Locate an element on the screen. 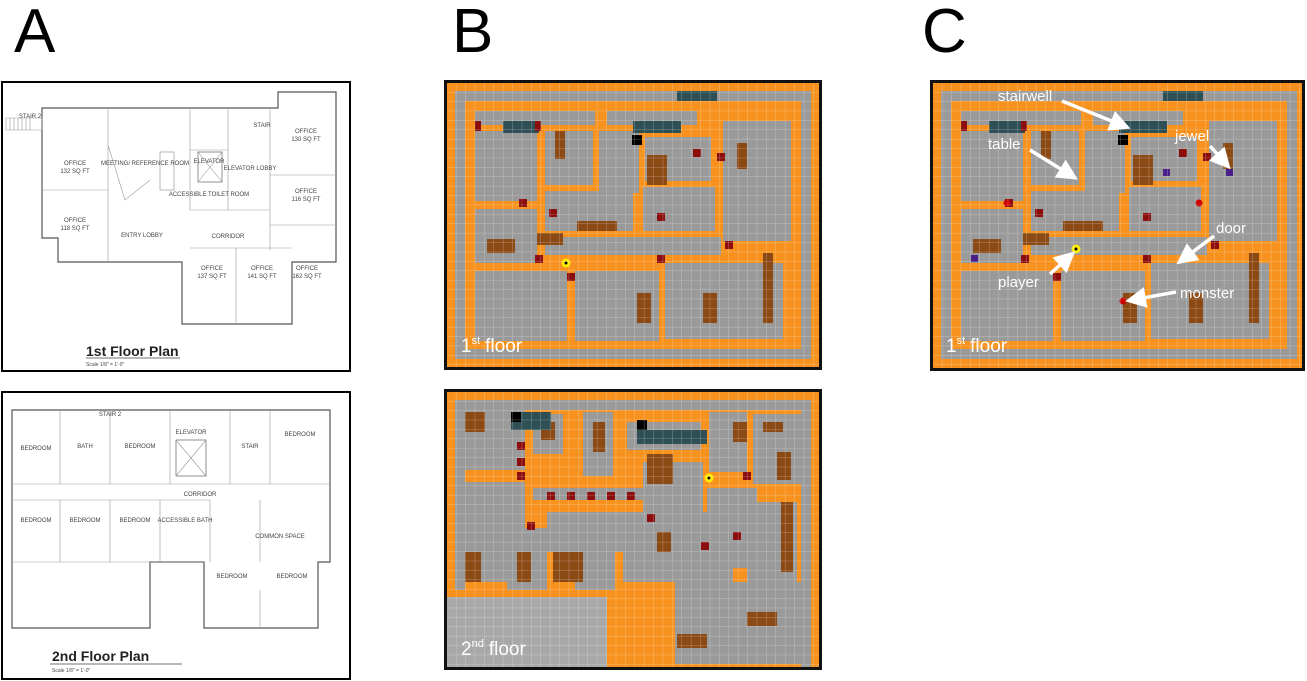  room-label: ELEVATOR LOBBY is located at coordinates (250, 169).